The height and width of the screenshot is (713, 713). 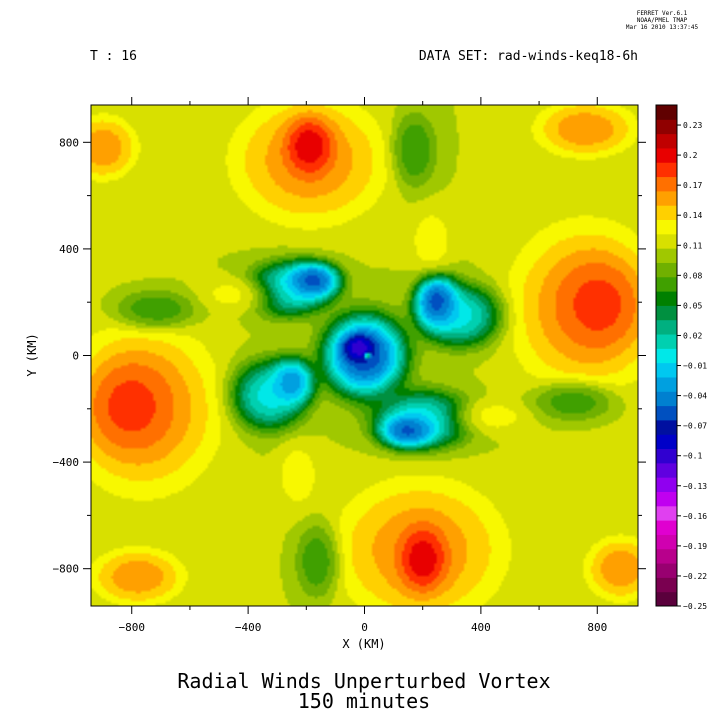 I want to click on colorbar-tick-label: 0.08, so click(x=692, y=275).